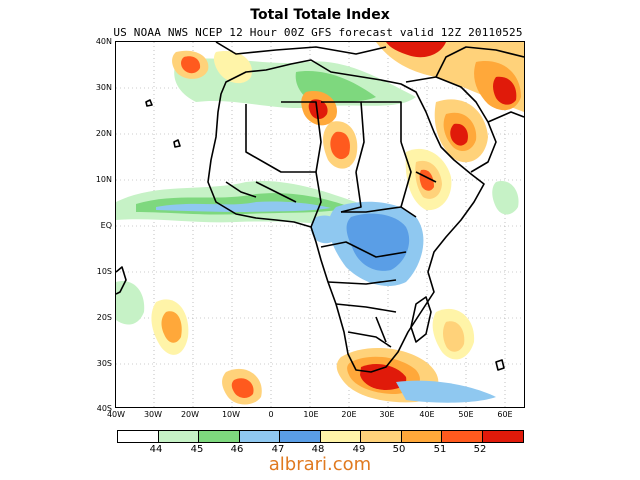  I want to click on color-scale-bar, so click(320, 436).